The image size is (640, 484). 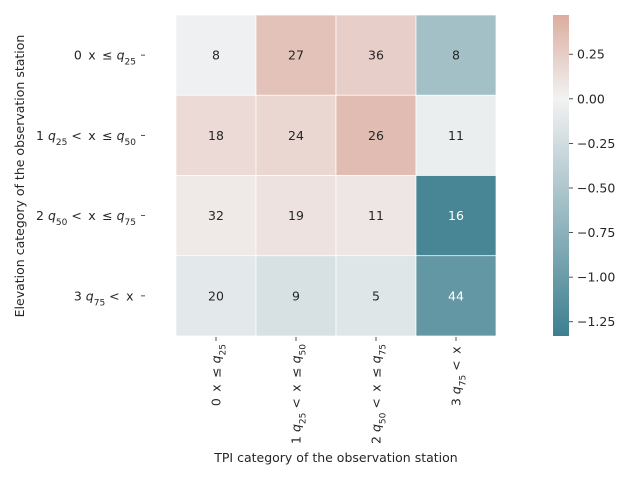 I want to click on y-tick-label: 2 q50 < x ≤ q75, so click(x=86, y=218).